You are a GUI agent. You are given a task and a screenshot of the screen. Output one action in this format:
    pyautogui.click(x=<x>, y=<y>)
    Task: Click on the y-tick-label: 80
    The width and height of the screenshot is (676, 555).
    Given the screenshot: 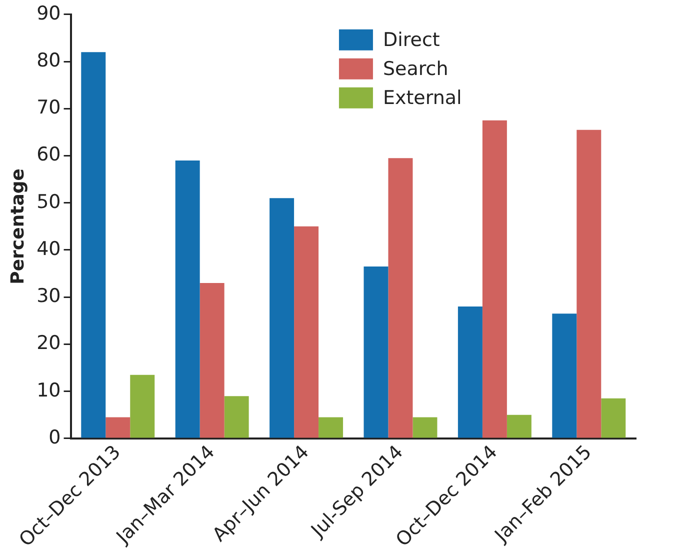 What is the action you would take?
    pyautogui.click(x=48, y=60)
    